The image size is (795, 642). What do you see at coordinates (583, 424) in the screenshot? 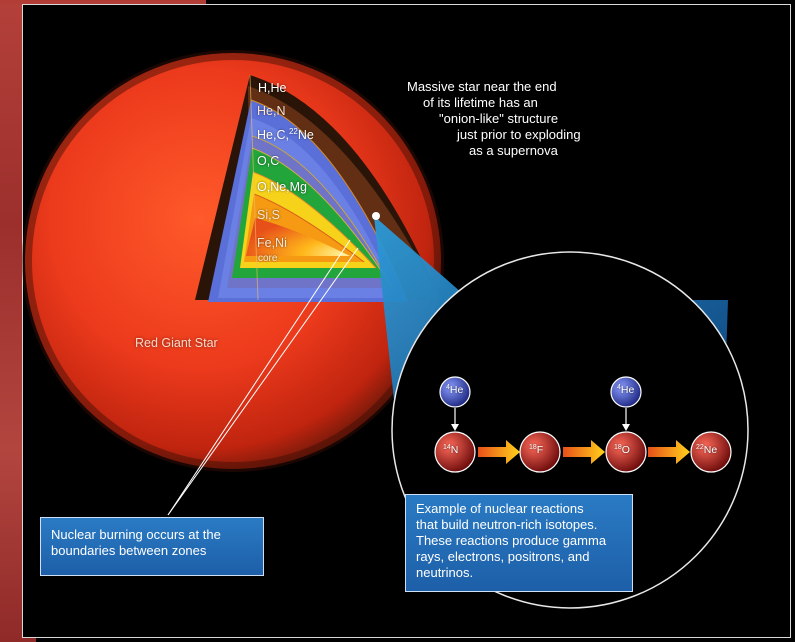
I see `reaction-chain` at bounding box center [583, 424].